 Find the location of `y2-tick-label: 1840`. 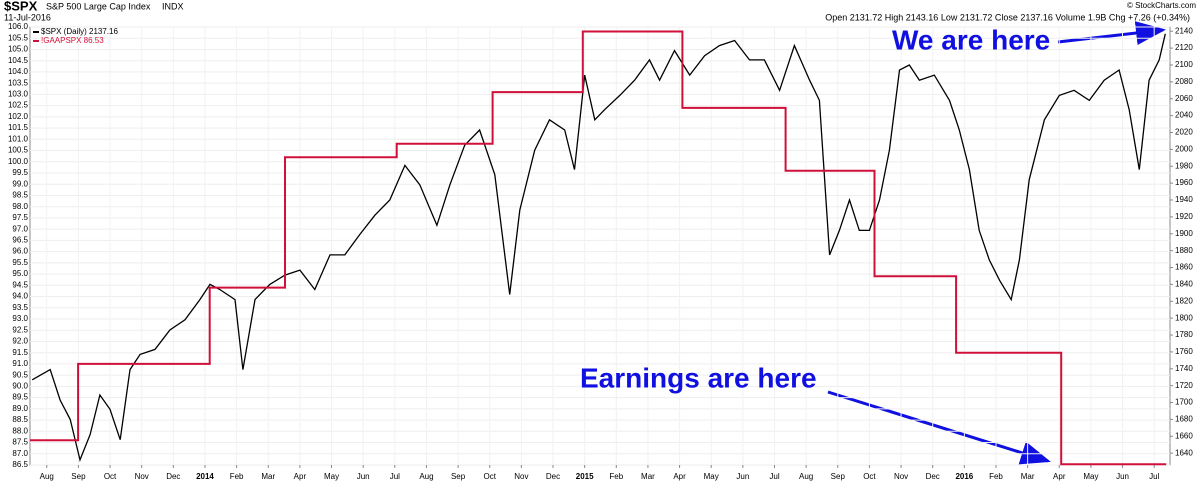

y2-tick-label: 1840 is located at coordinates (1184, 284).